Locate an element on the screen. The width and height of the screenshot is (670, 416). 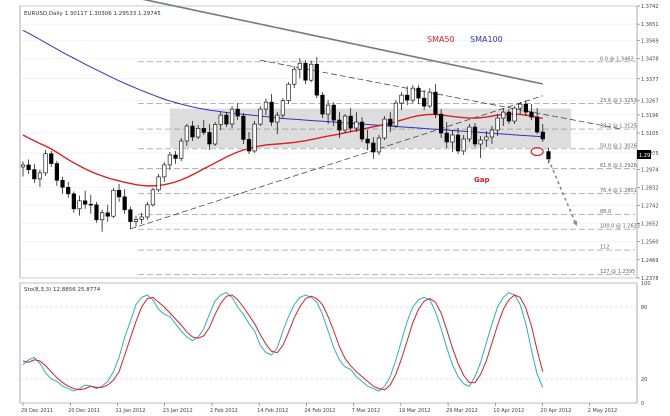
stoch-title: Sto(8,3,3) 12.8856 25.8774 is located at coordinates (62, 290).